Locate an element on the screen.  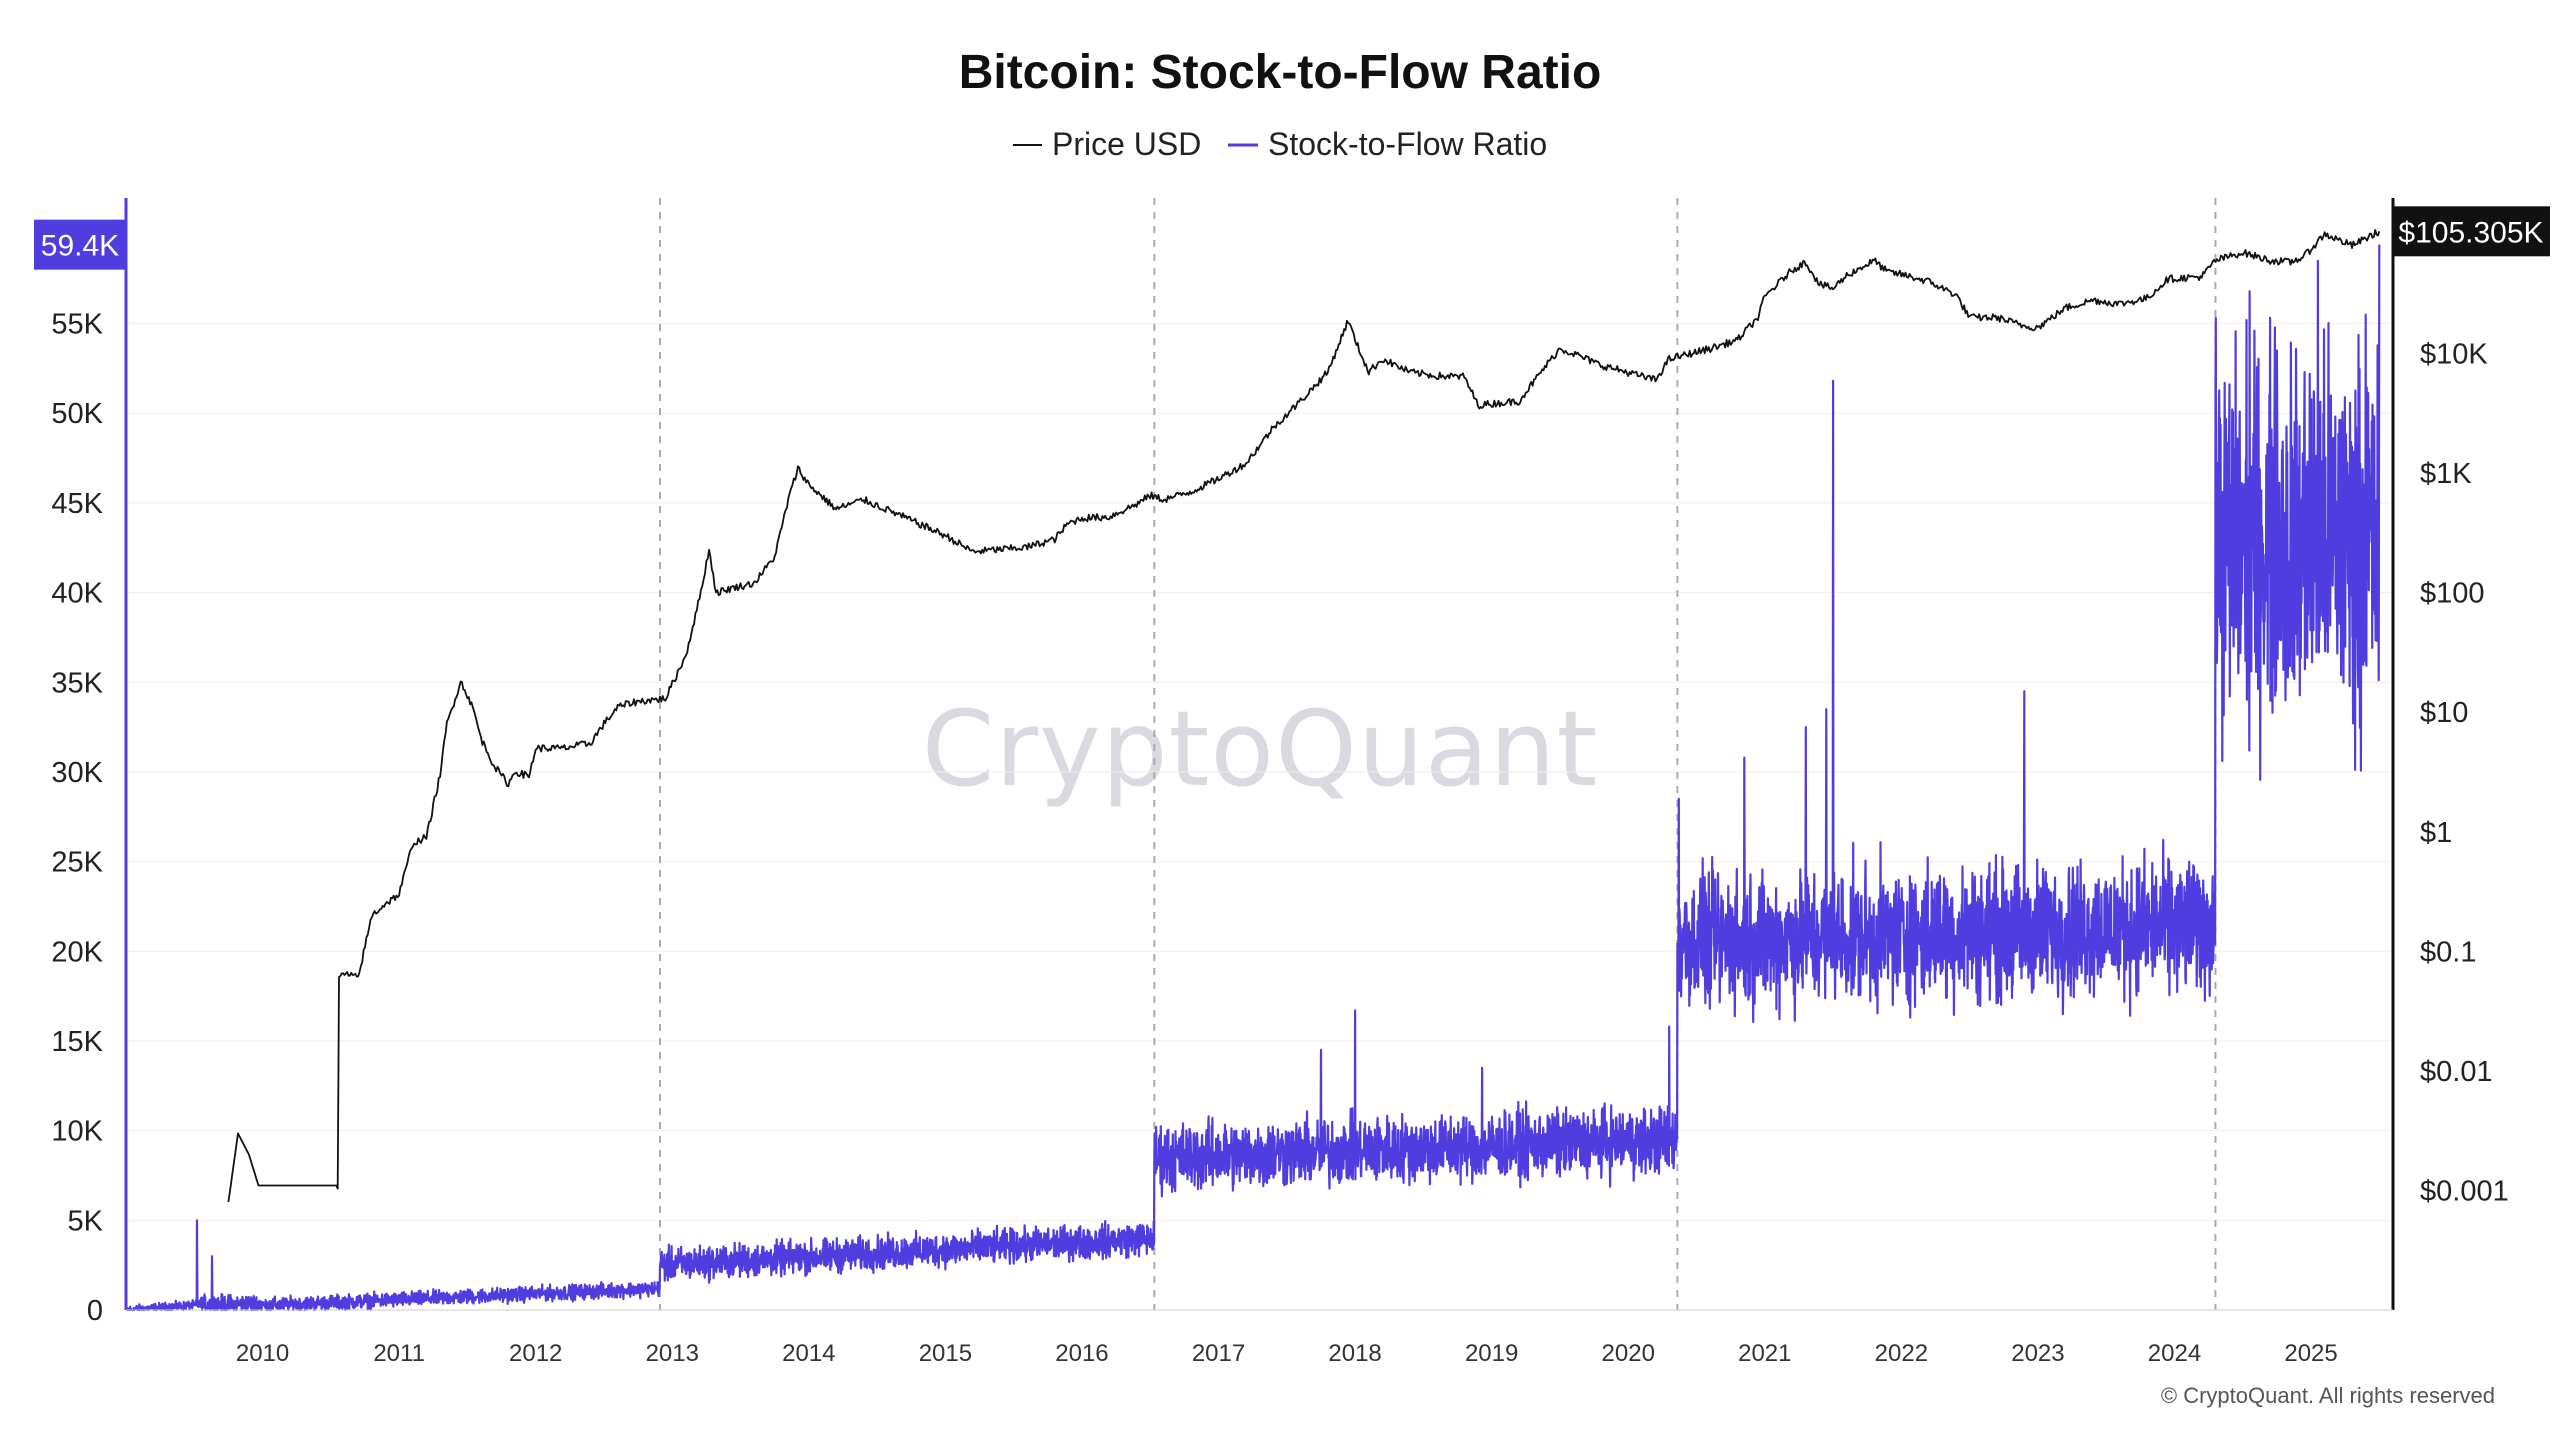
copyright: © CryptoQuant. All rights reserved is located at coordinates (2328, 1395).